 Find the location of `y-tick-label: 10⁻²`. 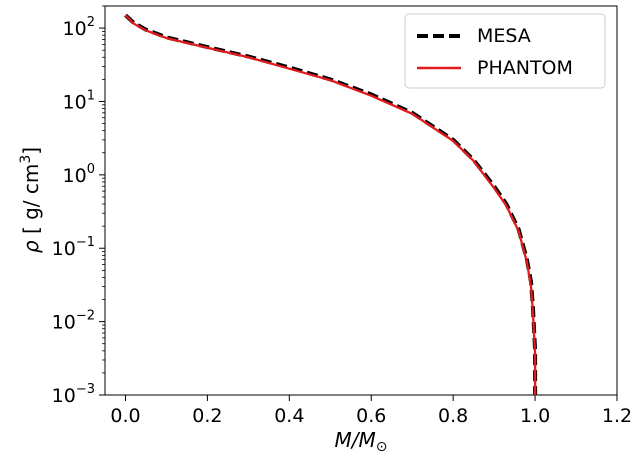

y-tick-label: 10⁻² is located at coordinates (73, 321).